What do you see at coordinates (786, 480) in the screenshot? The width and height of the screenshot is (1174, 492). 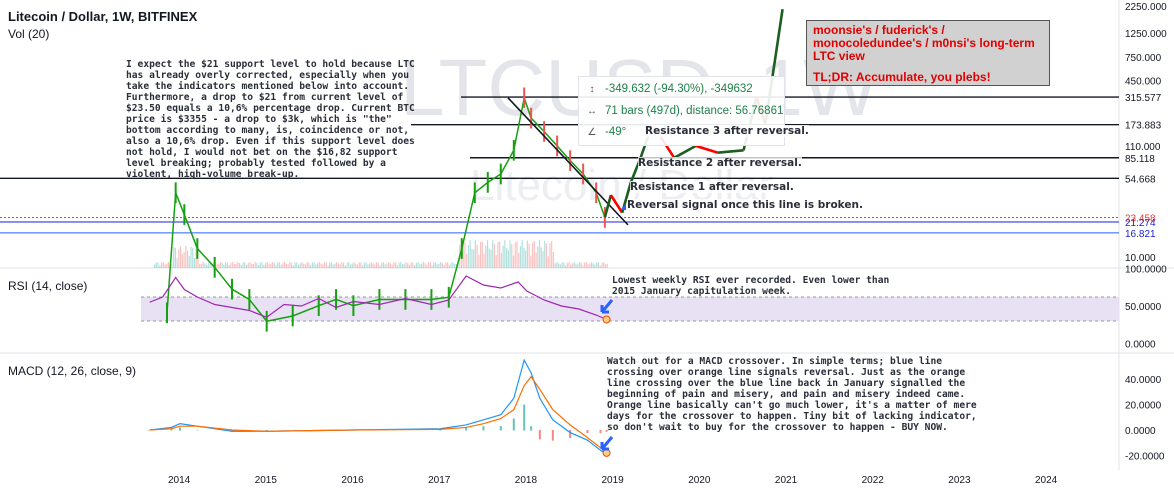 I see `time-axis-tick: 2021` at bounding box center [786, 480].